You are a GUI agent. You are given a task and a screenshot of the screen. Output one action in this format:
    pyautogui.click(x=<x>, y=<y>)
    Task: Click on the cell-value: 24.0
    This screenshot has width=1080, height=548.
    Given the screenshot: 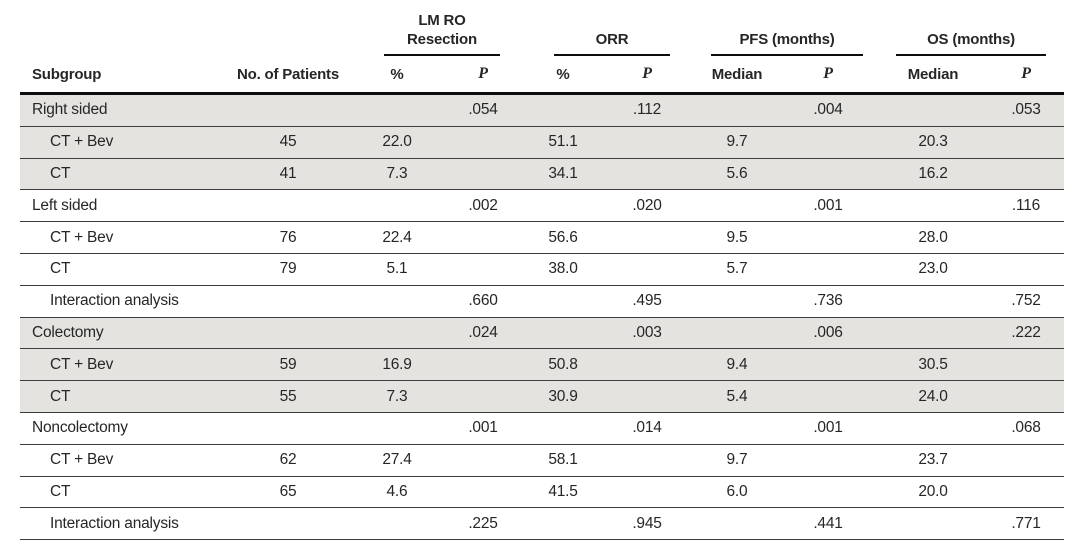 What is the action you would take?
    pyautogui.click(x=933, y=396)
    